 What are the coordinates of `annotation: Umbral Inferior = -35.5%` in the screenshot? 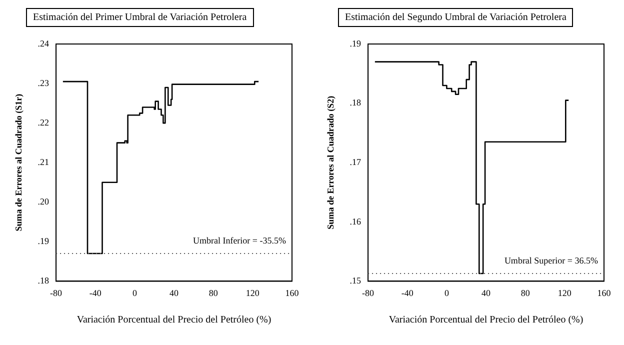 It's located at (239, 240).